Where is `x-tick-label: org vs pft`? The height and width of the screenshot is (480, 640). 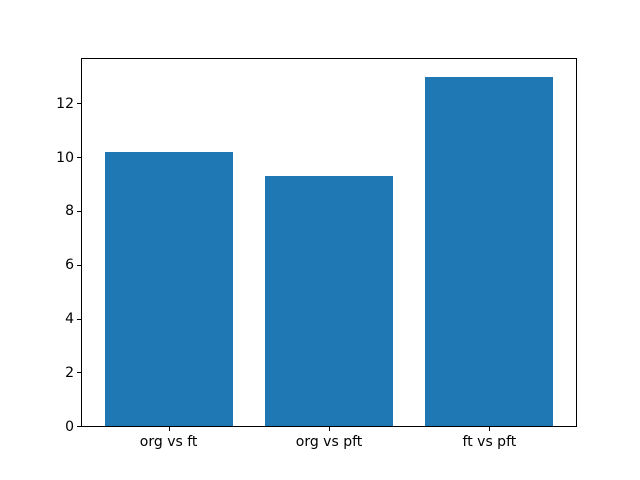
x-tick-label: org vs pft is located at coordinates (329, 442).